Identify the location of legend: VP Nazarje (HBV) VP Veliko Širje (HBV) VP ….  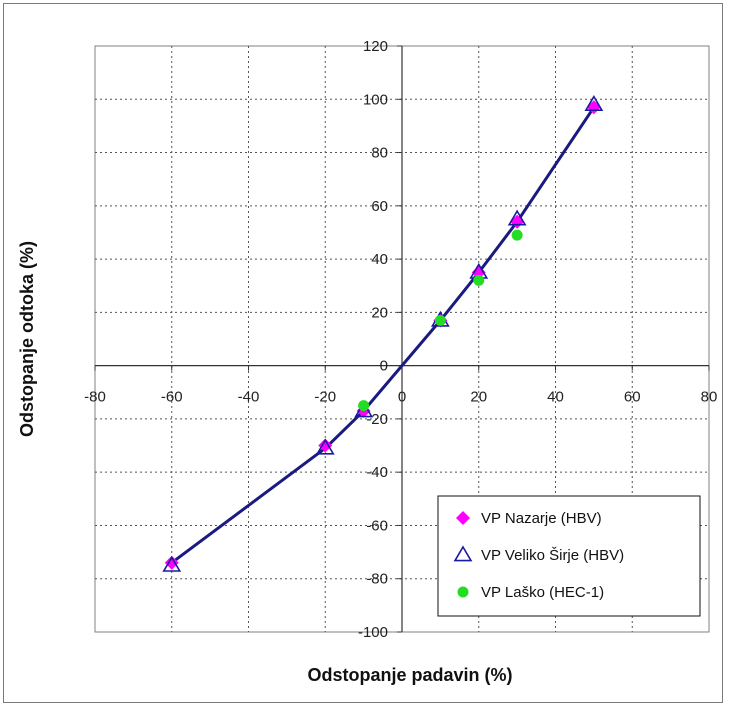
(569, 556).